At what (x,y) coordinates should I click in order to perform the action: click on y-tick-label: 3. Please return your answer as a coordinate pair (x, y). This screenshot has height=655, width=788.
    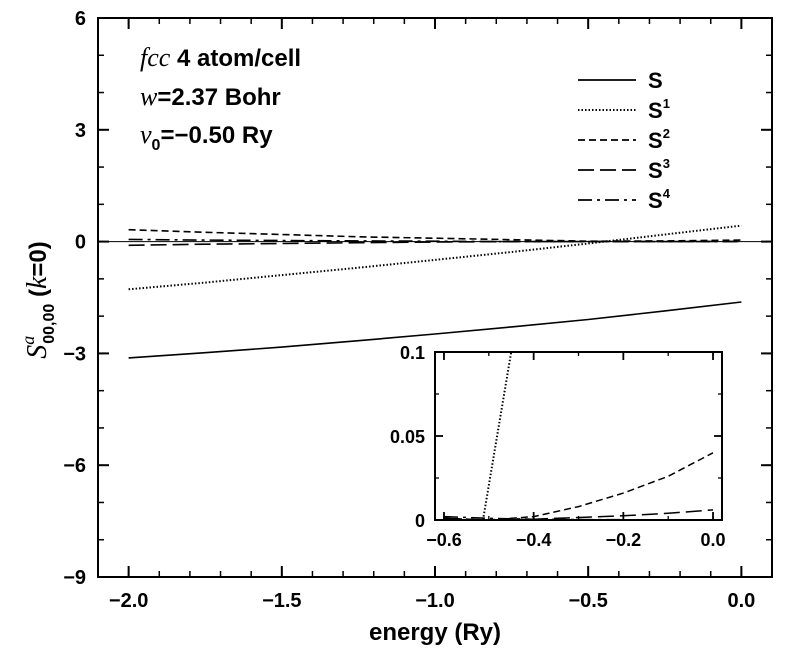
    Looking at the image, I should click on (80, 131).